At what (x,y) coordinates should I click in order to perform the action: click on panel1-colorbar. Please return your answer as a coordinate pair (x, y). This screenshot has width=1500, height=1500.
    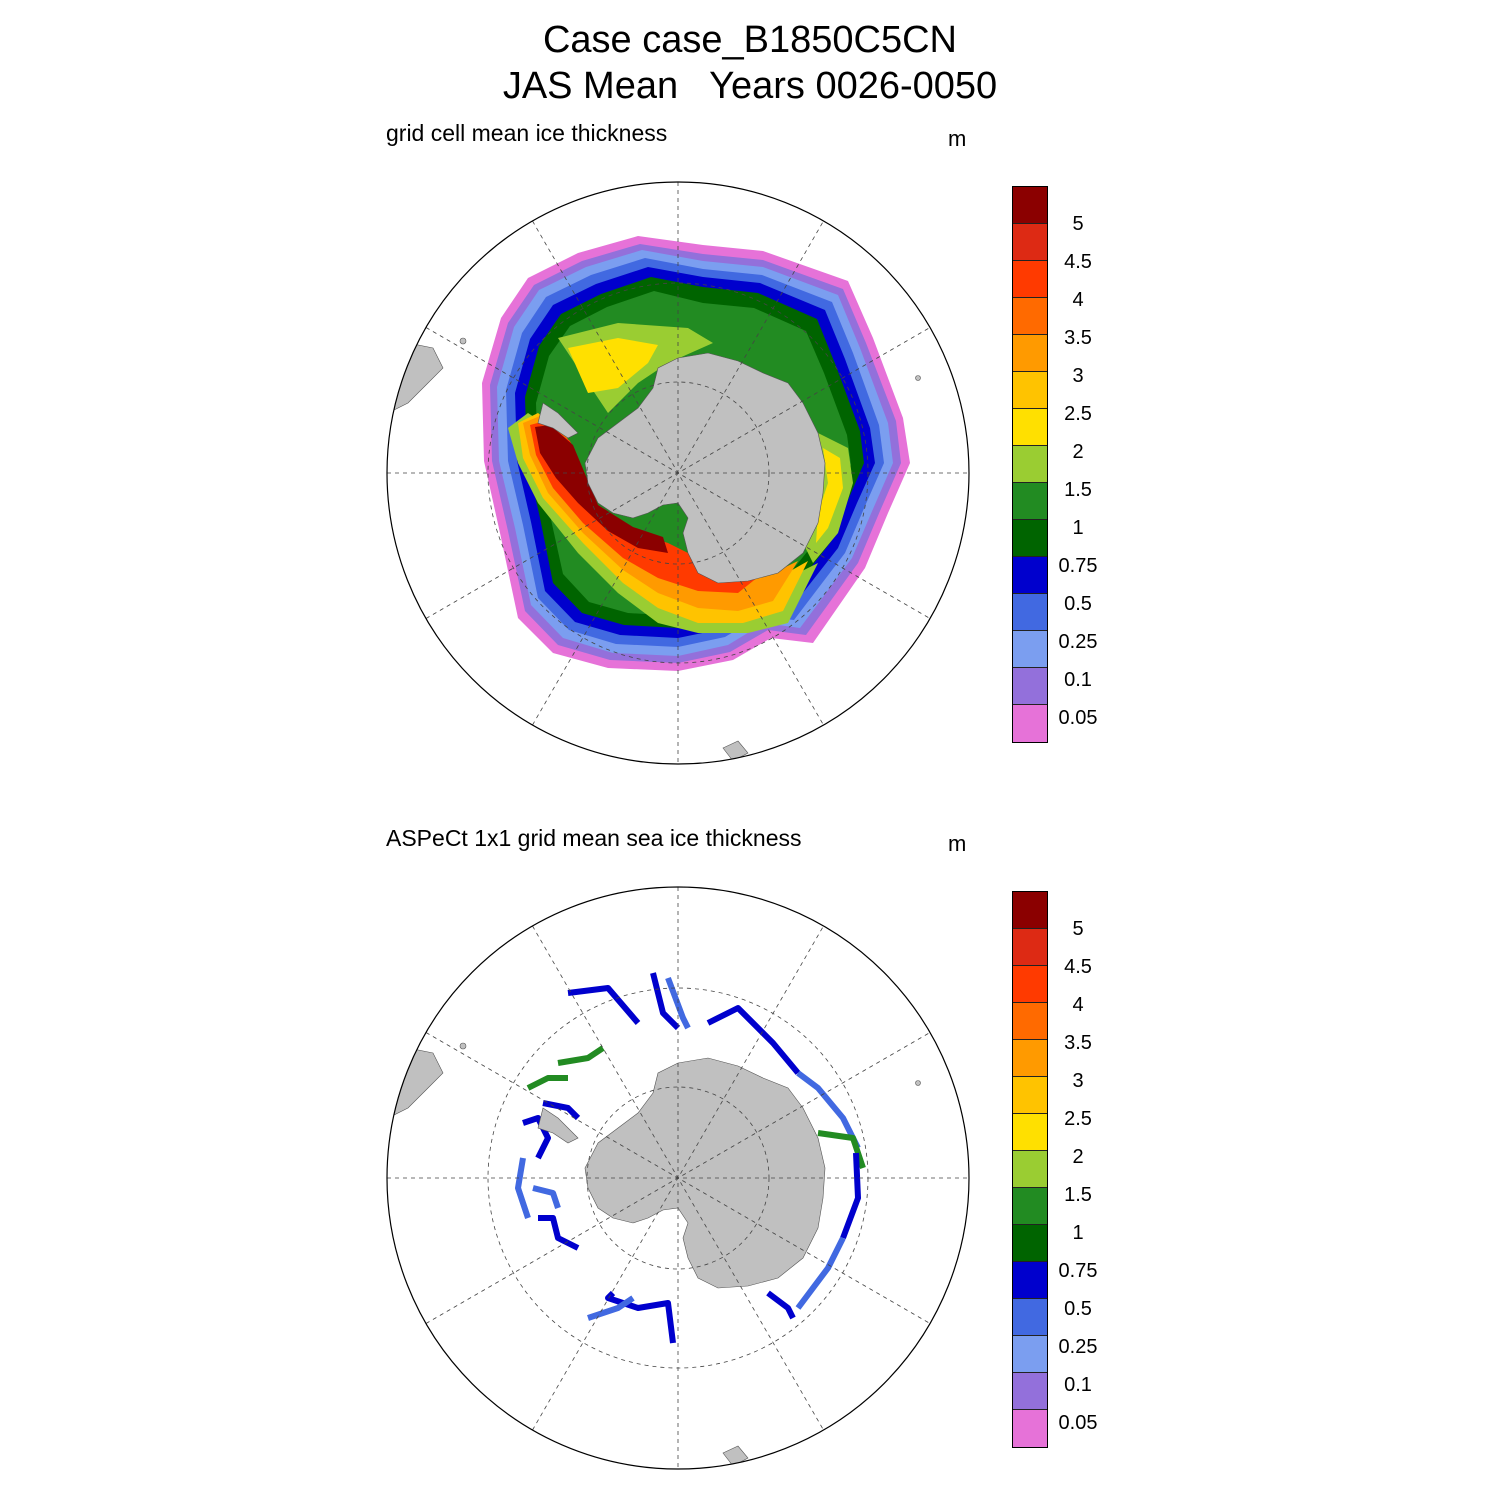
    Looking at the image, I should click on (1030, 464).